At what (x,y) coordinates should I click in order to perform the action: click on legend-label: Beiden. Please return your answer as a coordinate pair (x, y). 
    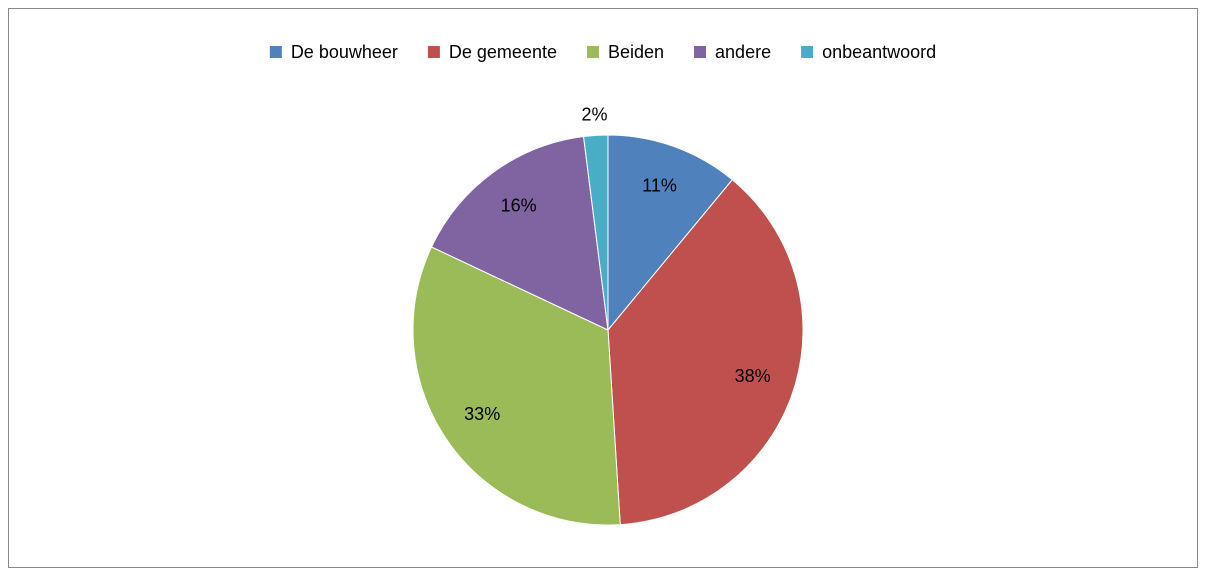
    Looking at the image, I should click on (636, 52).